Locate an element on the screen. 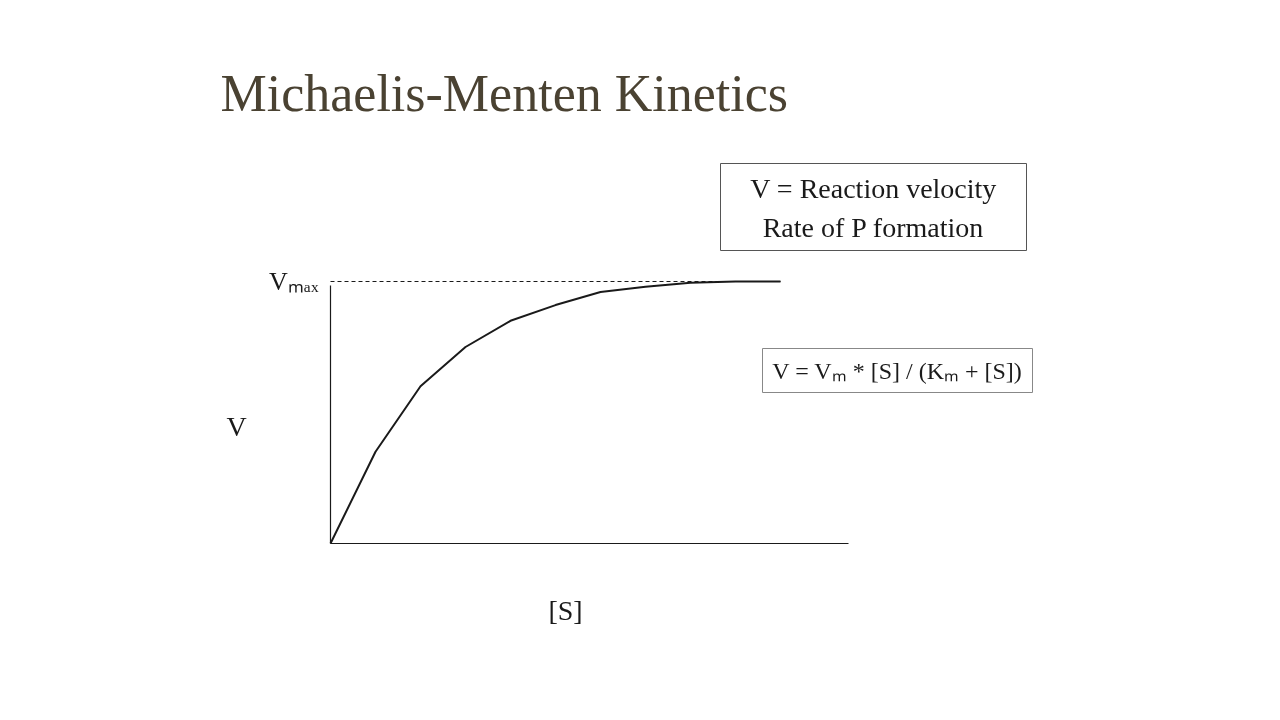 The width and height of the screenshot is (1280, 720). ref-line-label: Vₘₐₓ is located at coordinates (294, 281).